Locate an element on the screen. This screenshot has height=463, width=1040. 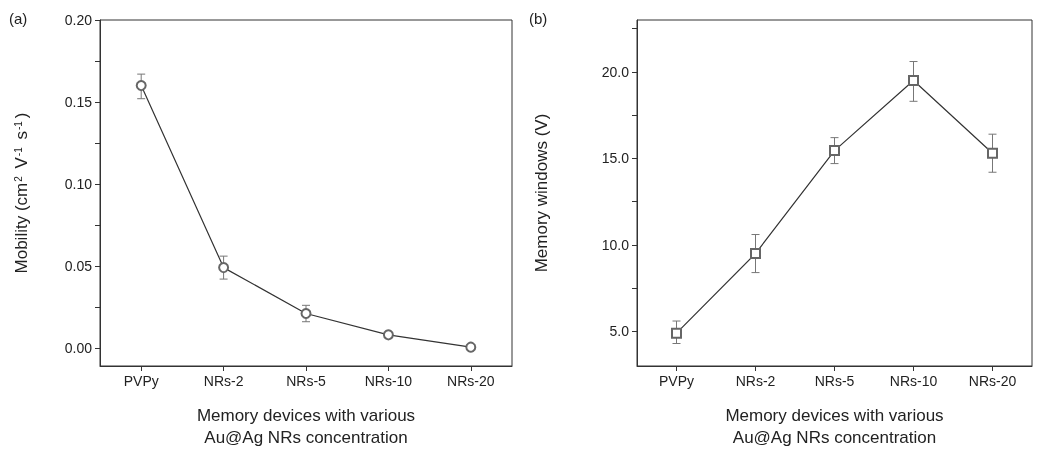
y-tick-label: 20.0 is located at coordinates (615, 71).